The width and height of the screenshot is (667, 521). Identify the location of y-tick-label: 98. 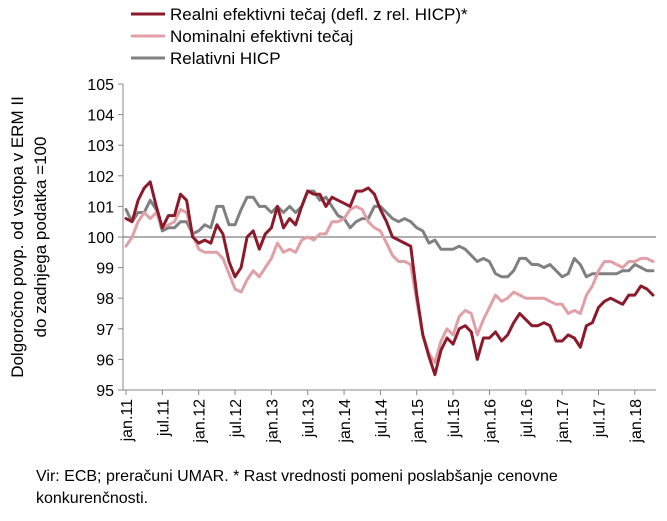
(105, 299).